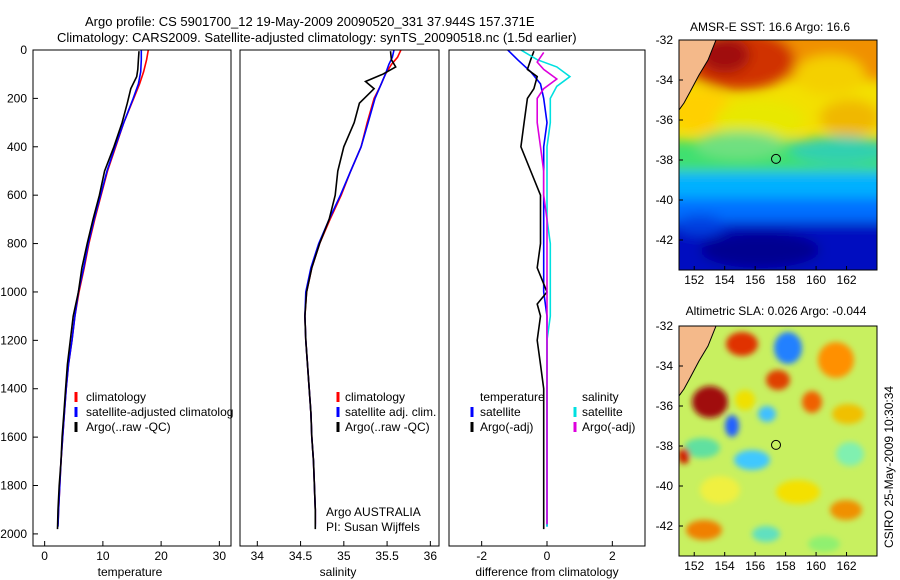 Image resolution: width=900 pixels, height=580 pixels. I want to click on sla-map: Altimetric SLA: 0.026 Argo: -0.044, so click(767, 438).